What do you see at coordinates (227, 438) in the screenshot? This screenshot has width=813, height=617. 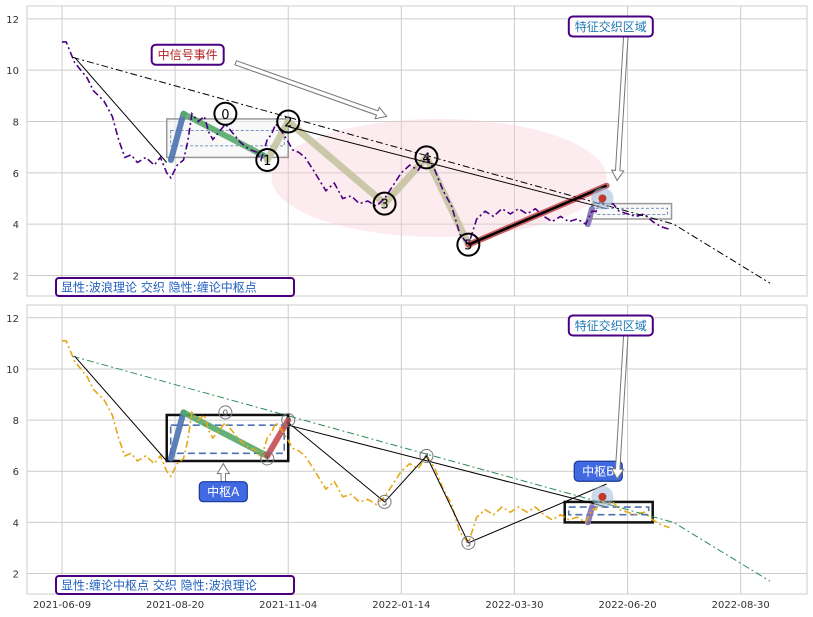 I see `zhongshu-box` at bounding box center [227, 438].